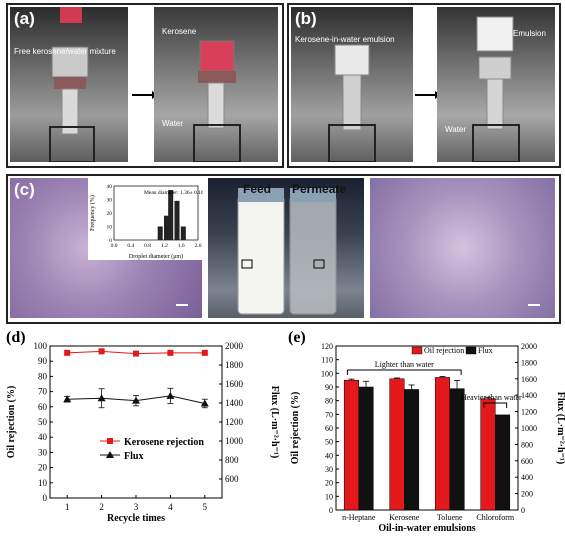 The width and height of the screenshot is (565, 536). Describe the element at coordinates (92, 213) in the screenshot. I see `inset-y-label: Frequency (%)` at that location.